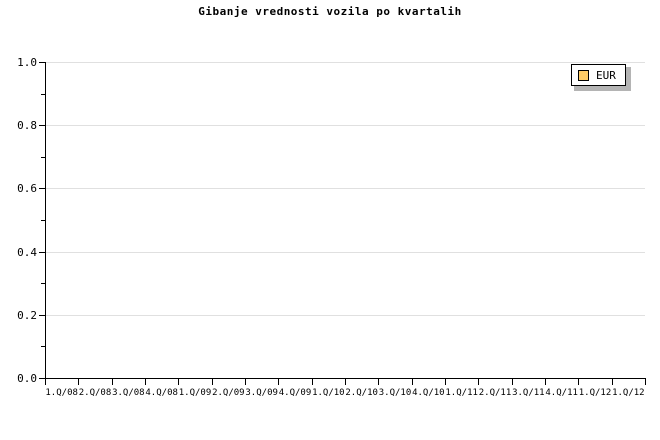 The width and height of the screenshot is (660, 440). I want to click on x-axis-tick-label: 3.Q/08, so click(128, 393).